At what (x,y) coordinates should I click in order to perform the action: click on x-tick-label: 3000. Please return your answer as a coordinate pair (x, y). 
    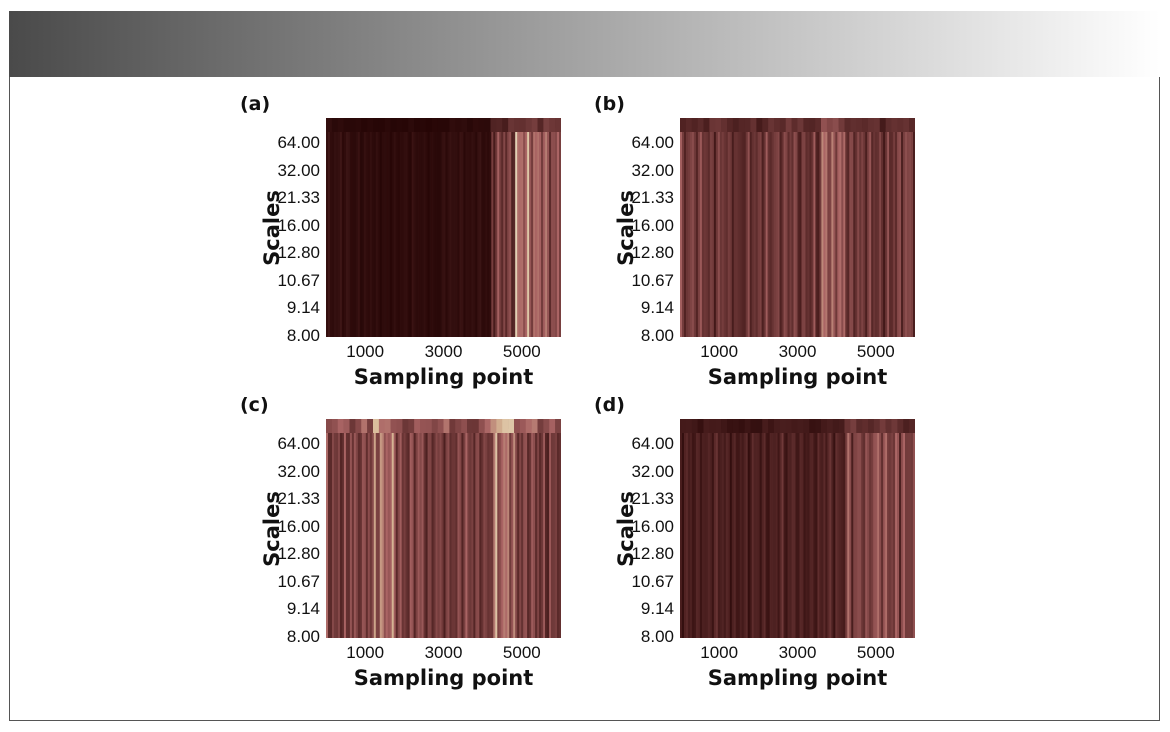
    Looking at the image, I should click on (797, 351).